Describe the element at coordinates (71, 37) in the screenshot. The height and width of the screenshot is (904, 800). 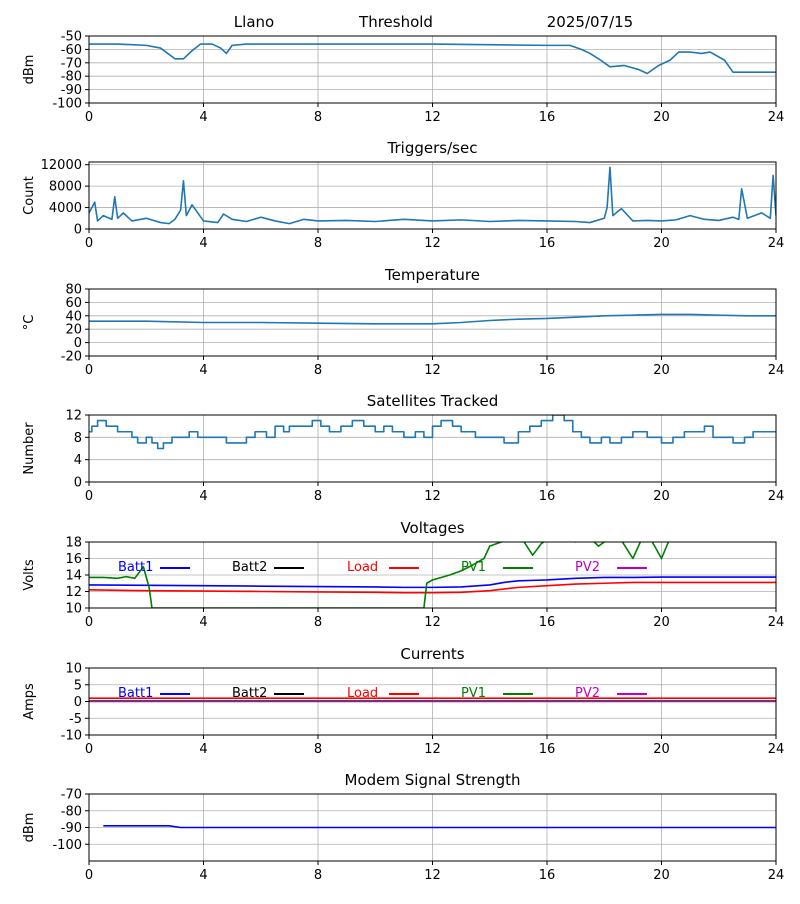
I see `y-tick-label: -50` at that location.